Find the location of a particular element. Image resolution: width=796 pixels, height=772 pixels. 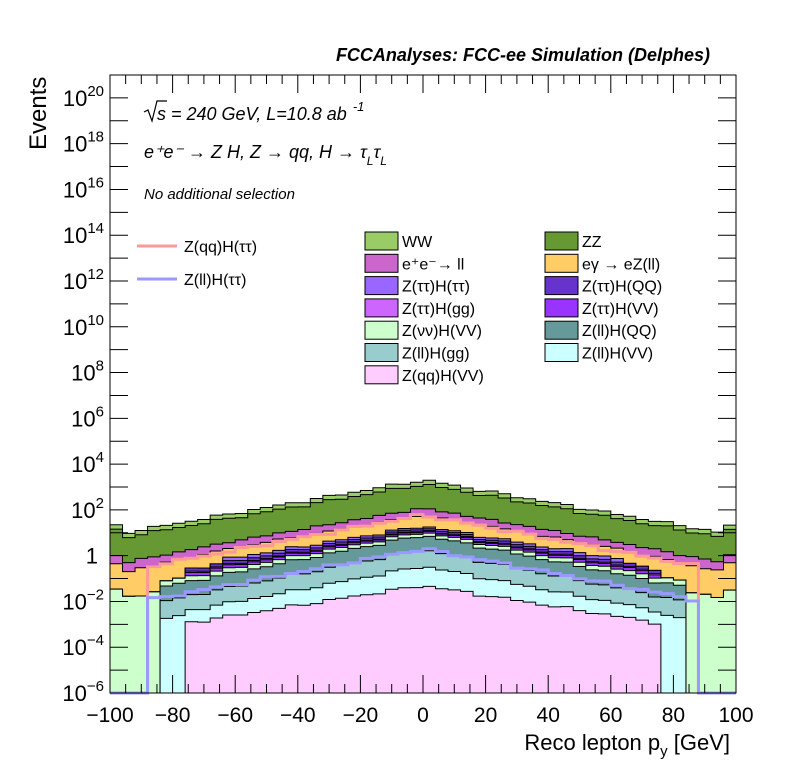

y-tick-label: 10⁶ is located at coordinates (87, 417).